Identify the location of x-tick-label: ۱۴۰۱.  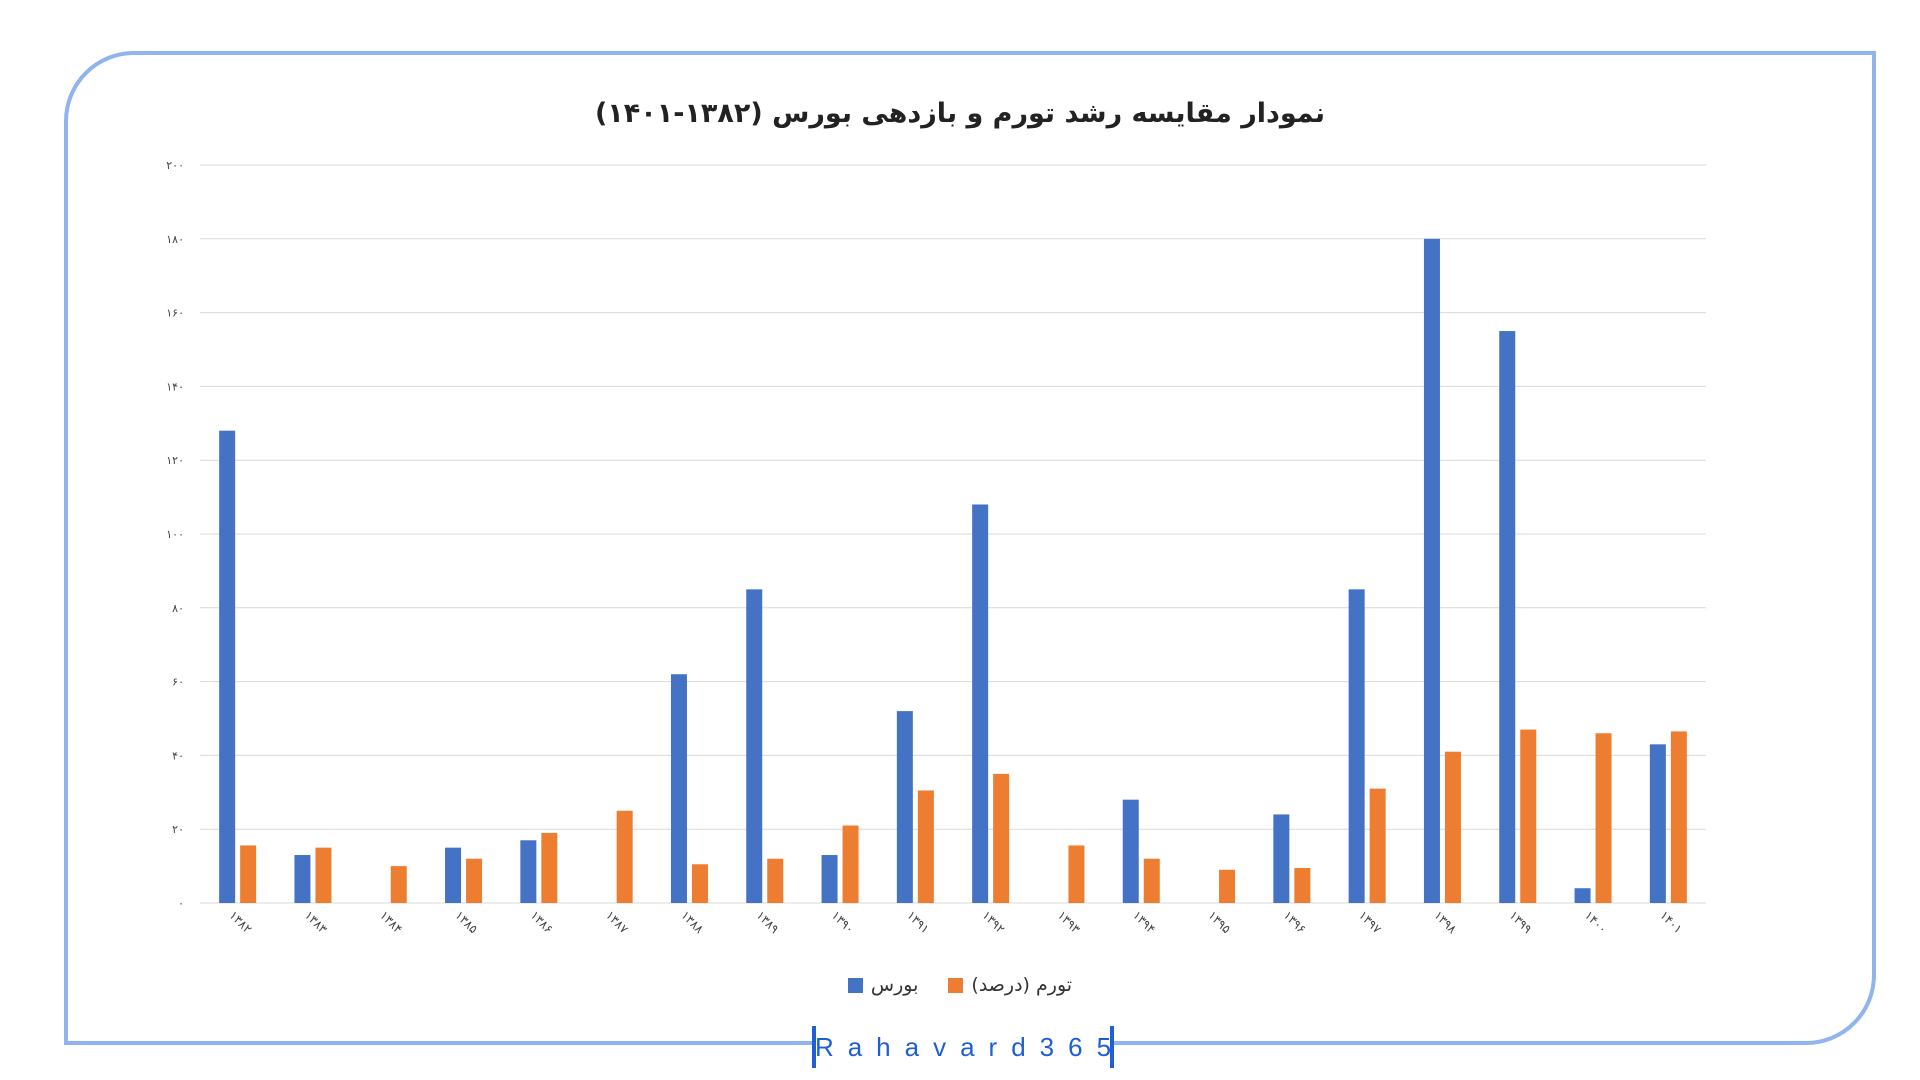
(1671, 922).